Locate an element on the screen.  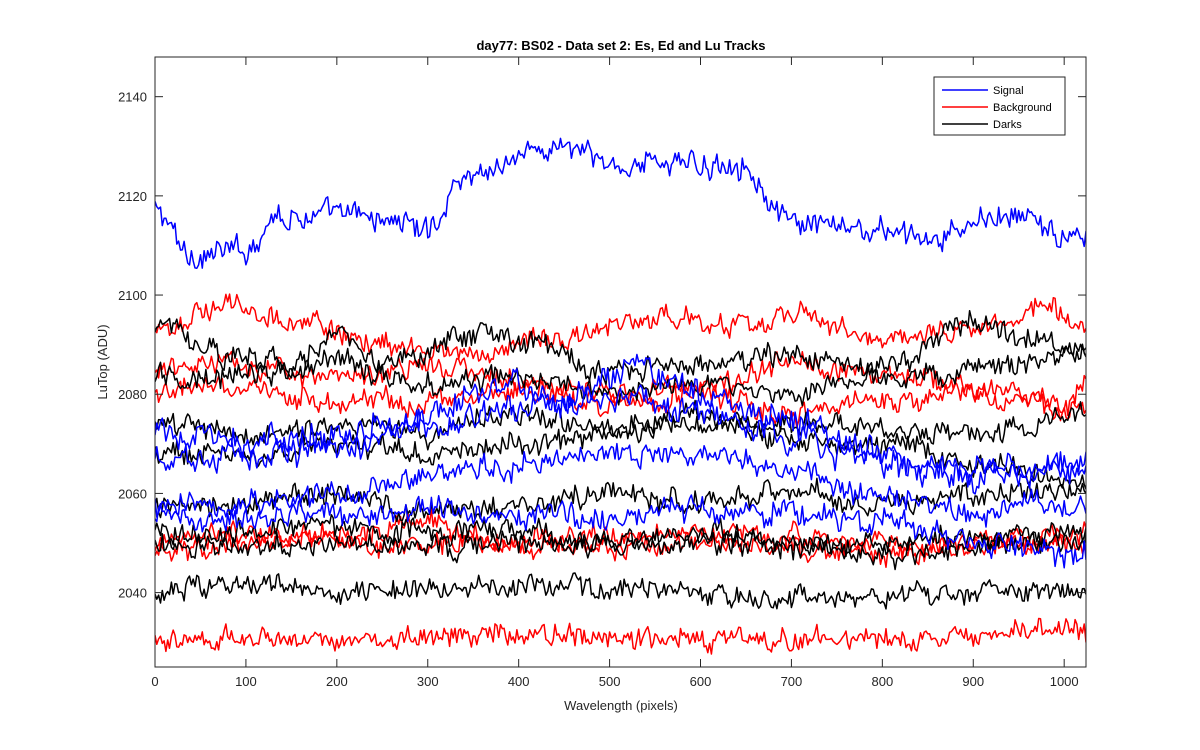
y-tick-label: 2040 is located at coordinates (132, 593).